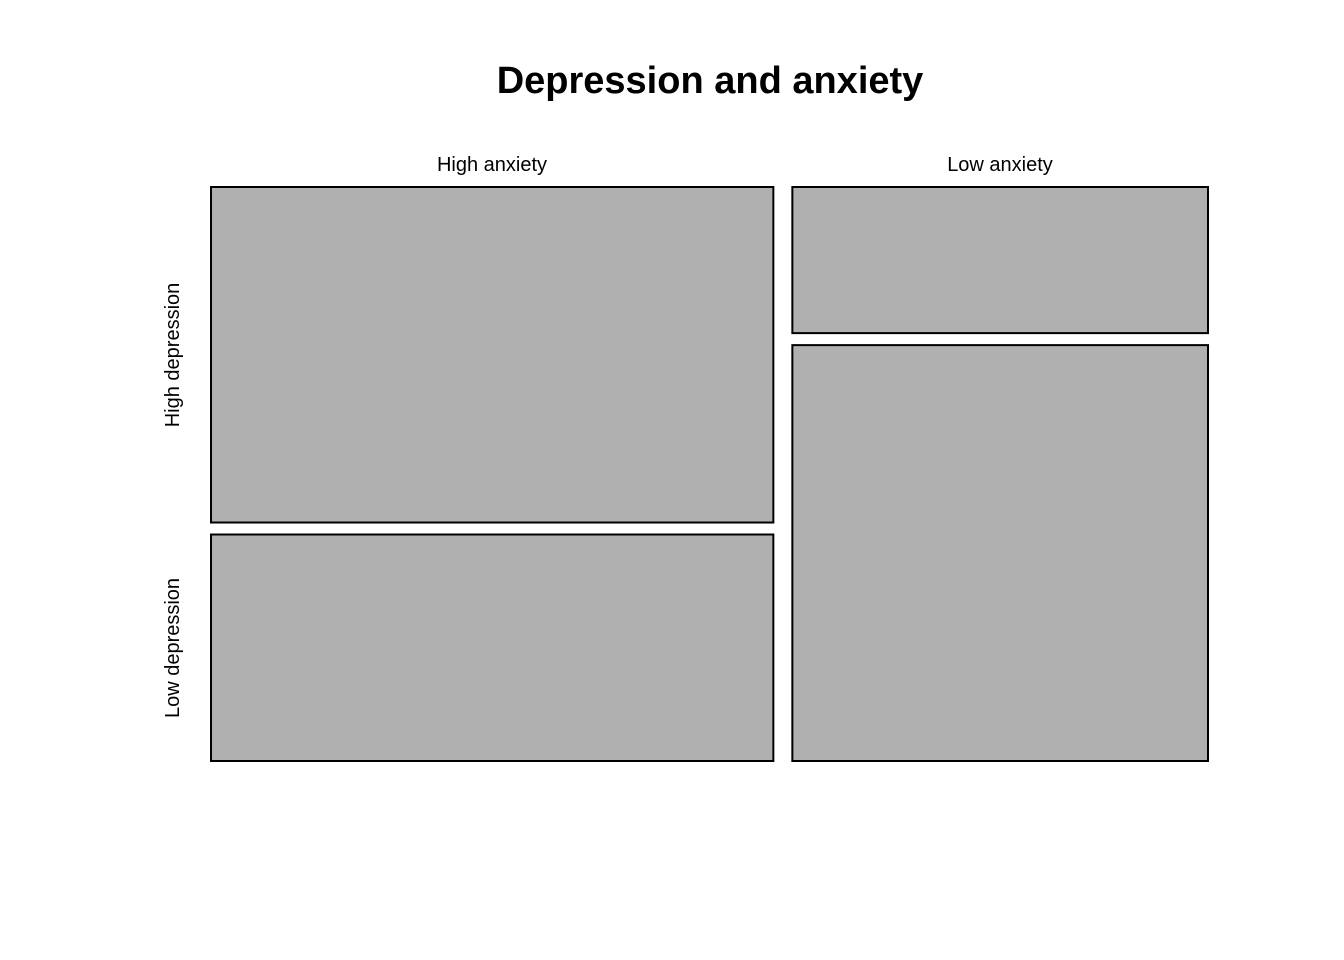 Image resolution: width=1344 pixels, height=960 pixels. What do you see at coordinates (1000, 553) in the screenshot?
I see `tile-low-anxiety-low-depression` at bounding box center [1000, 553].